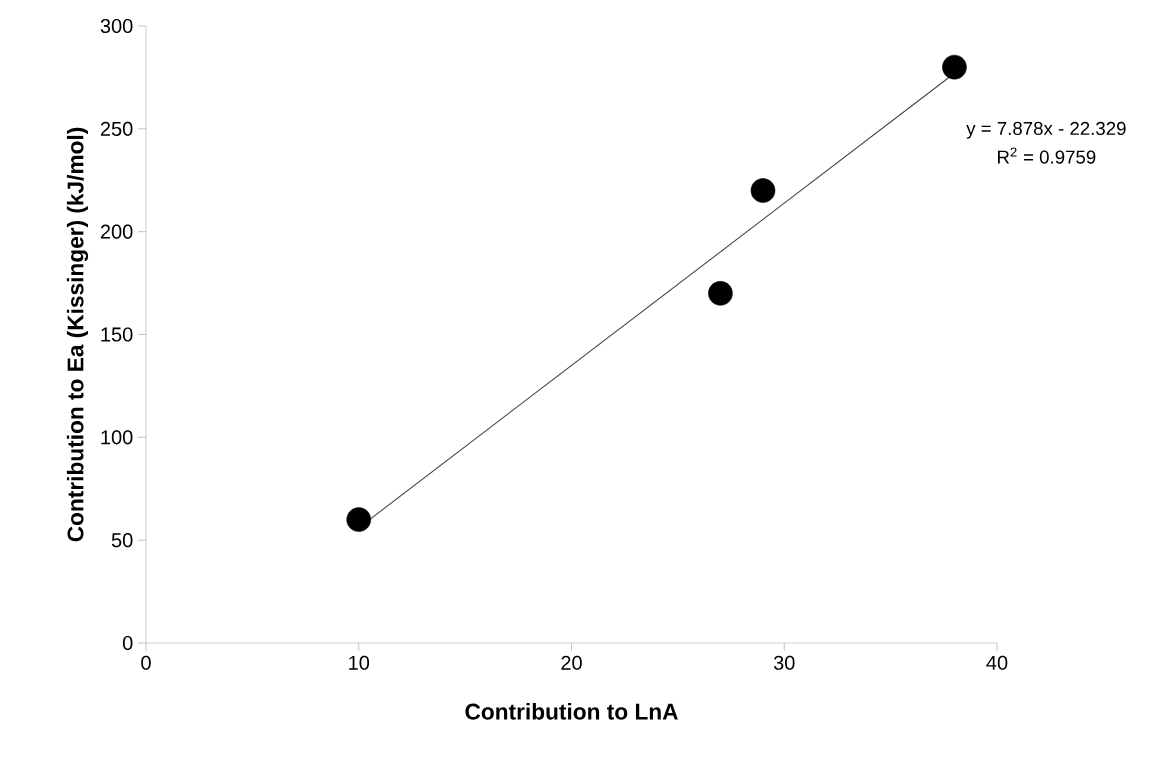 The width and height of the screenshot is (1162, 760). What do you see at coordinates (571, 662) in the screenshot?
I see `x-tick-label: 20` at bounding box center [571, 662].